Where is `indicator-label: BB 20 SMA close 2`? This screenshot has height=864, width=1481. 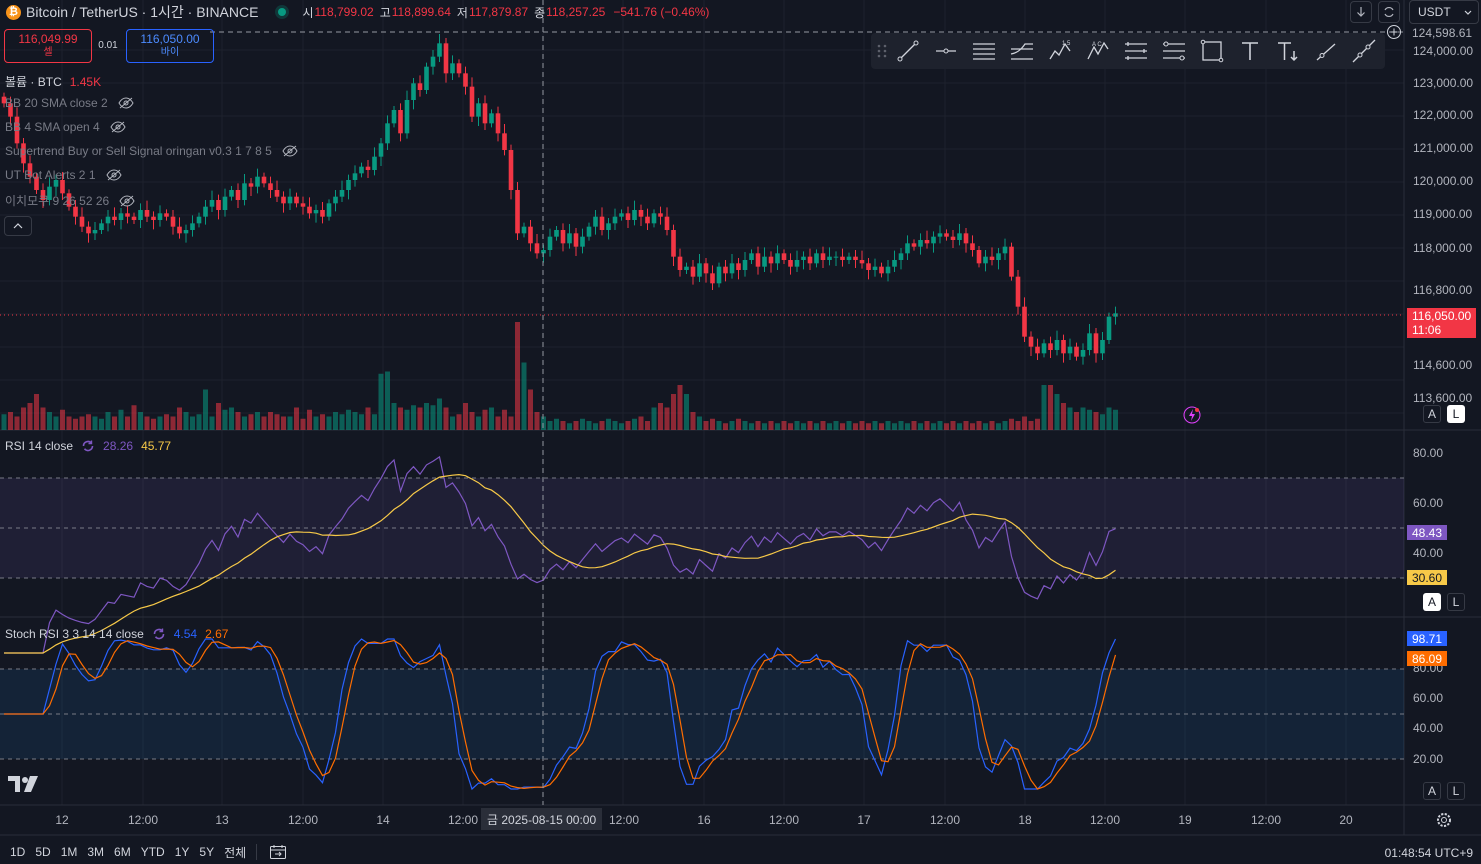
indicator-label: BB 20 SMA close 2 is located at coordinates (56, 103).